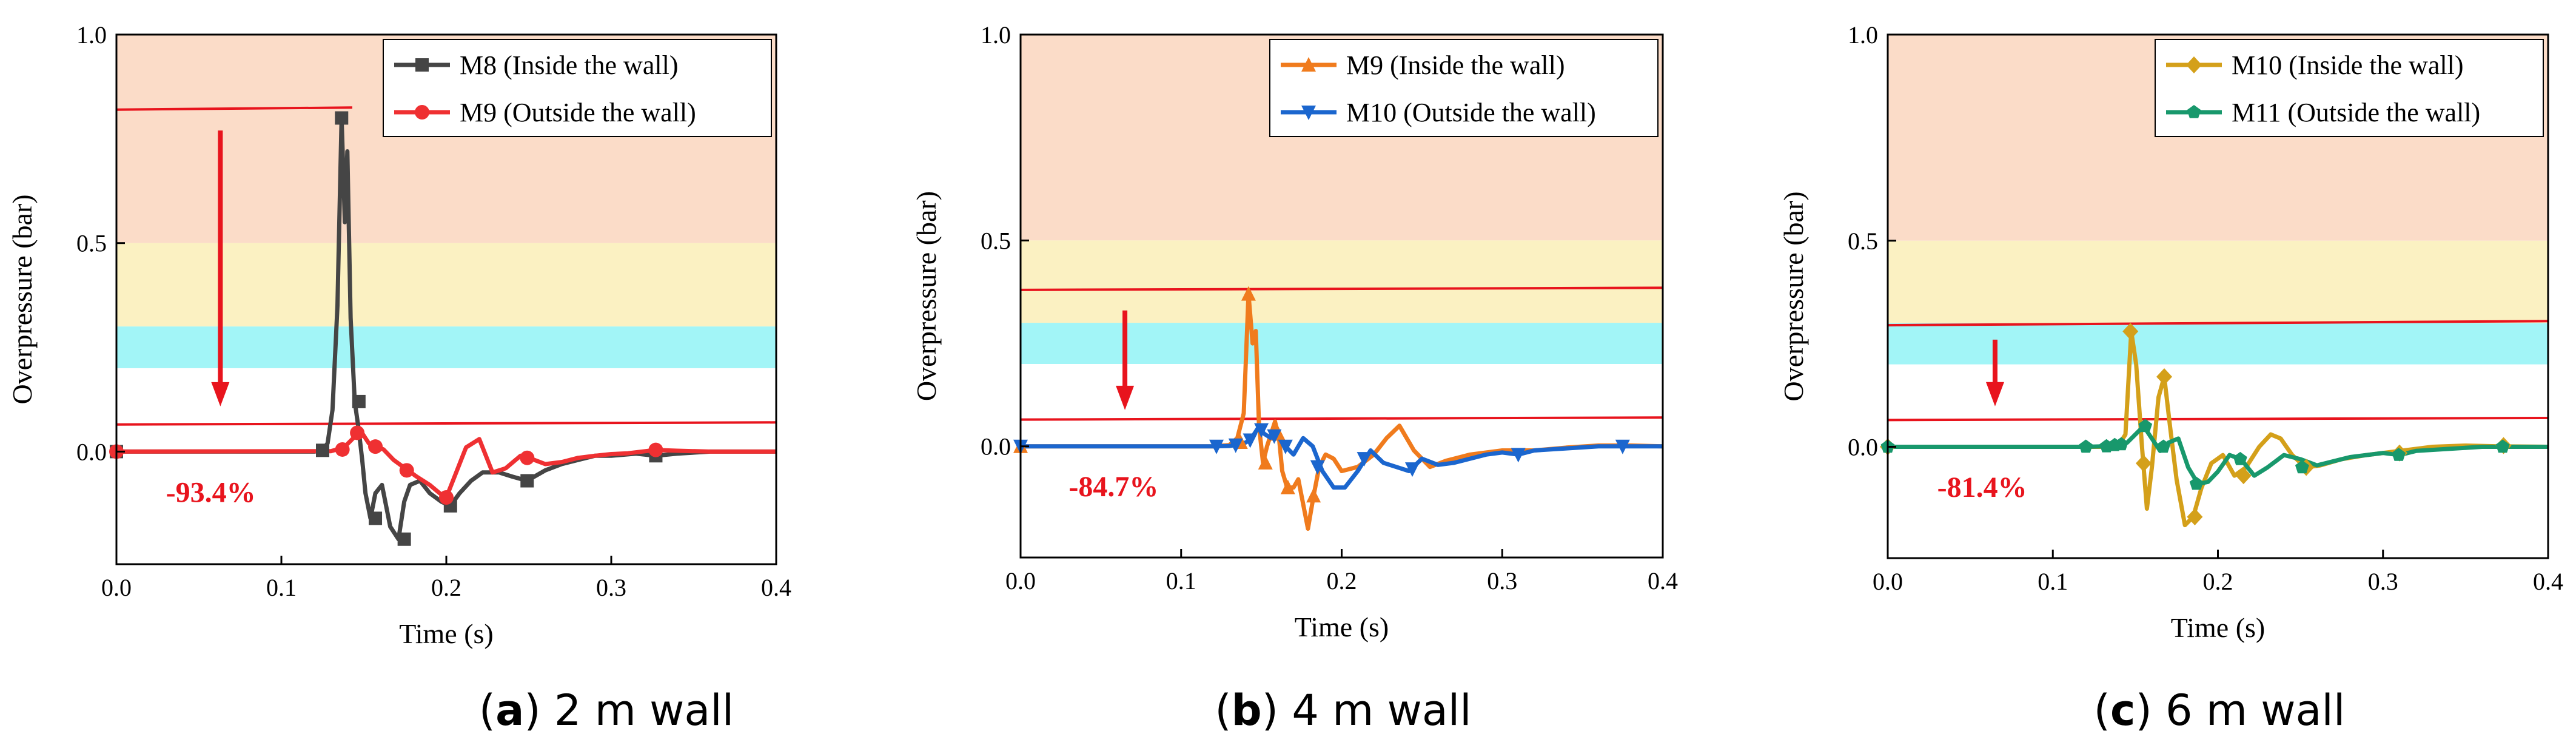 Image resolution: width=2576 pixels, height=748 pixels. Describe the element at coordinates (578, 112) in the screenshot. I see `legend-entry-label: M9 (Outside the wall)` at that location.